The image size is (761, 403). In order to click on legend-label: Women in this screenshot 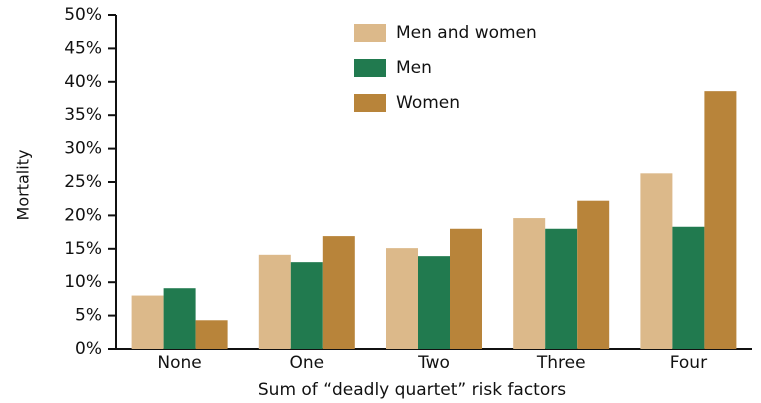, I will do `click(428, 103)`.